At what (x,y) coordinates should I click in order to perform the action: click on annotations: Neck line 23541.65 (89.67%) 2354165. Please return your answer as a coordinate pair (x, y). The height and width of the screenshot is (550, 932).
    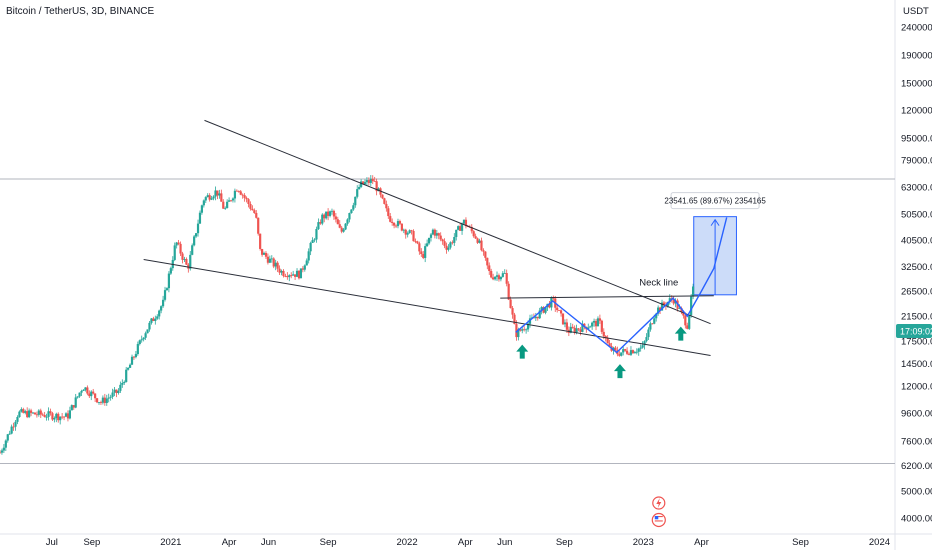
    Looking at the image, I should click on (702, 240).